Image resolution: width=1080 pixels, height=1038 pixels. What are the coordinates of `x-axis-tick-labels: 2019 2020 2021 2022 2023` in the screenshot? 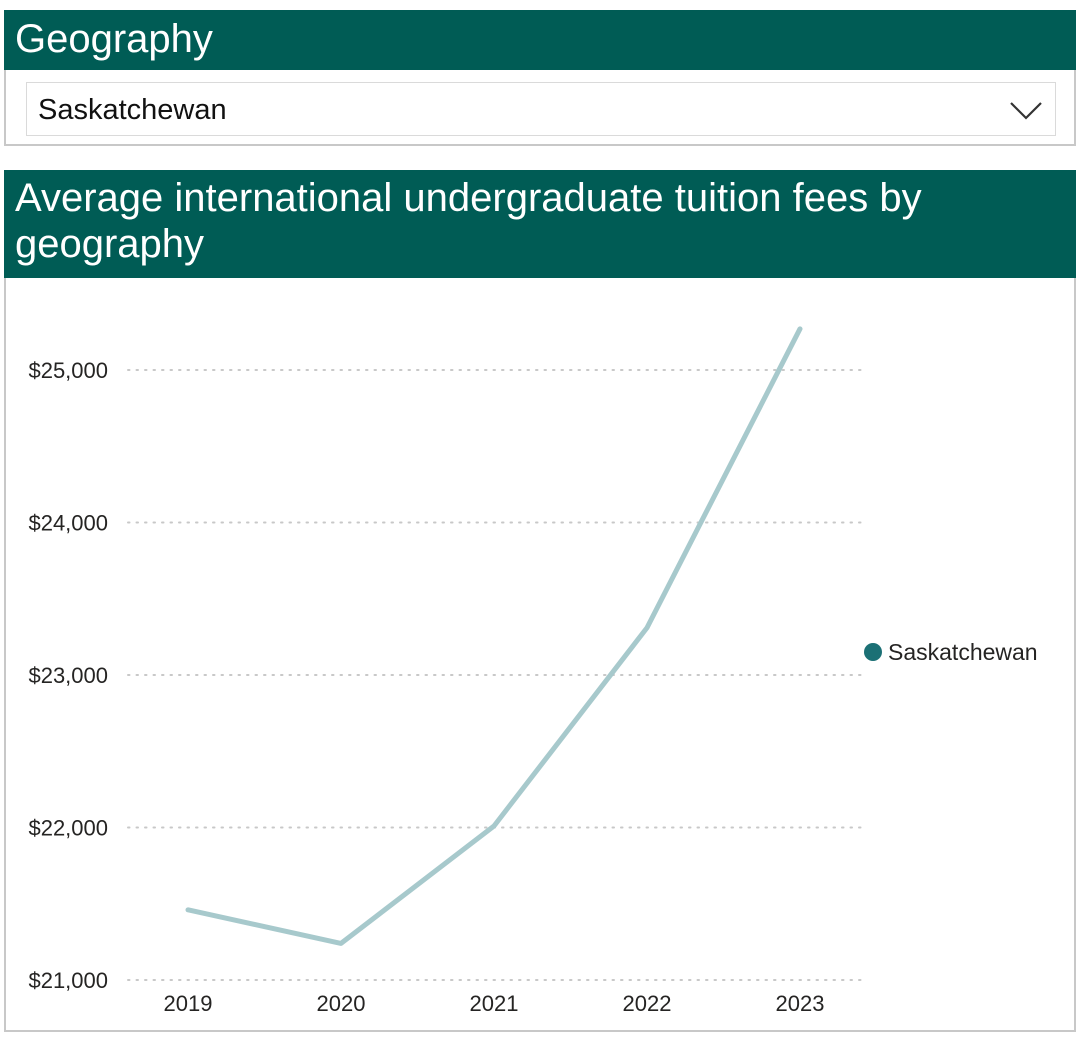 It's located at (494, 1003).